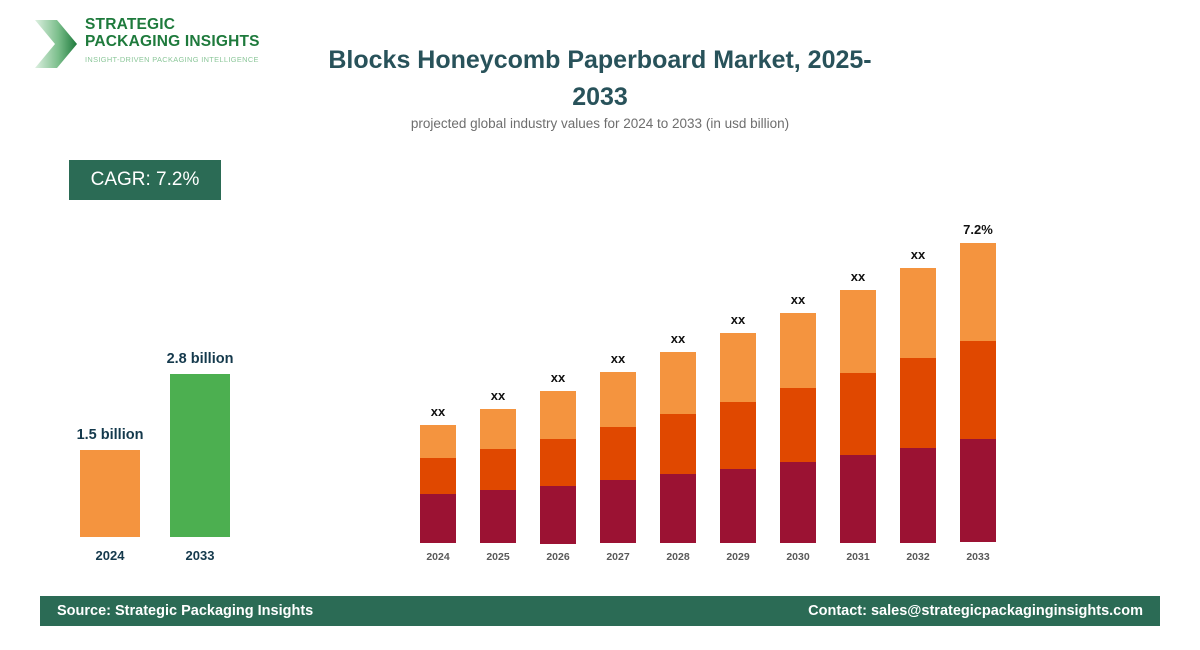 The width and height of the screenshot is (1200, 650). What do you see at coordinates (498, 382) in the screenshot?
I see `stacked-bar-group-2025: xx 2025` at bounding box center [498, 382].